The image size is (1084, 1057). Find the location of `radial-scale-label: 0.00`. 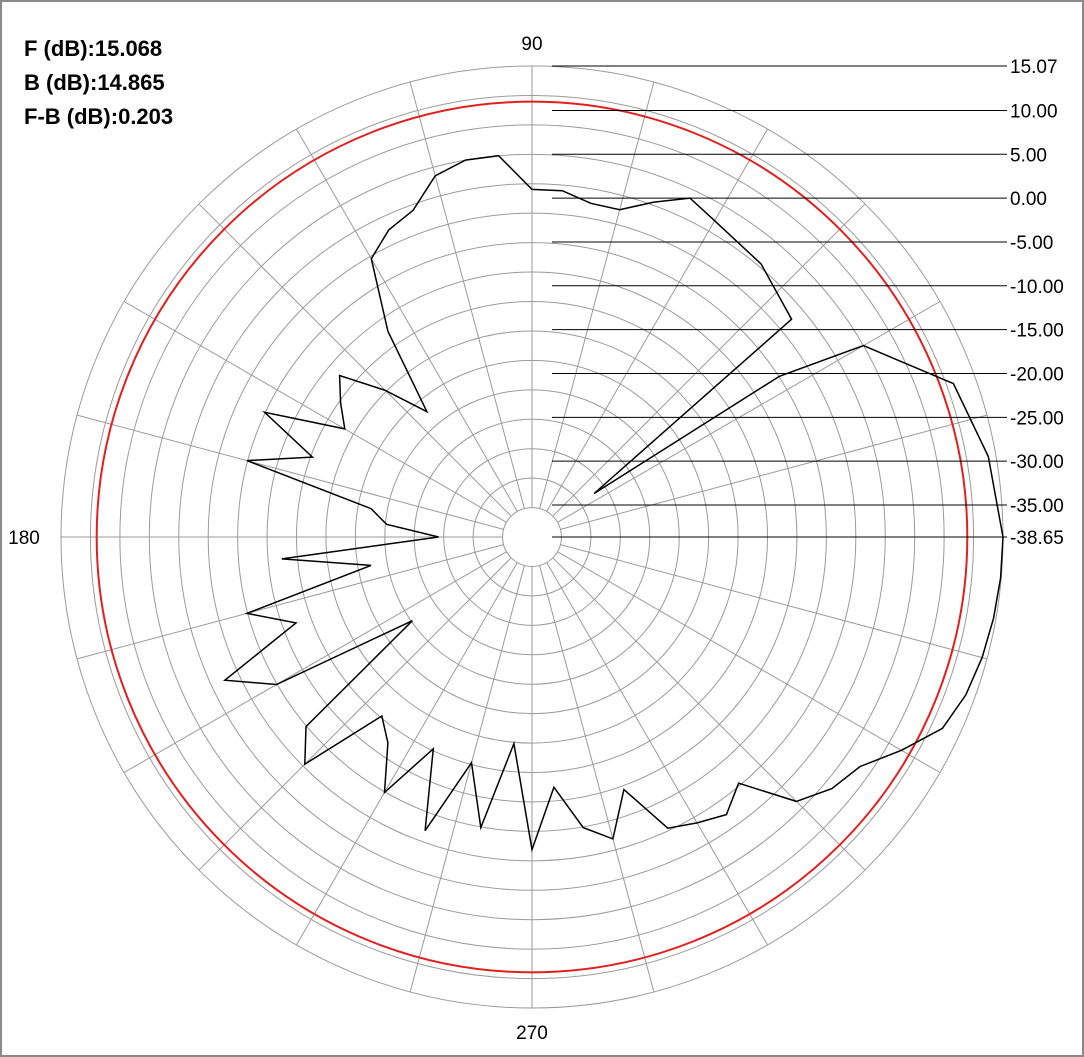

radial-scale-label: 0.00 is located at coordinates (1028, 199).